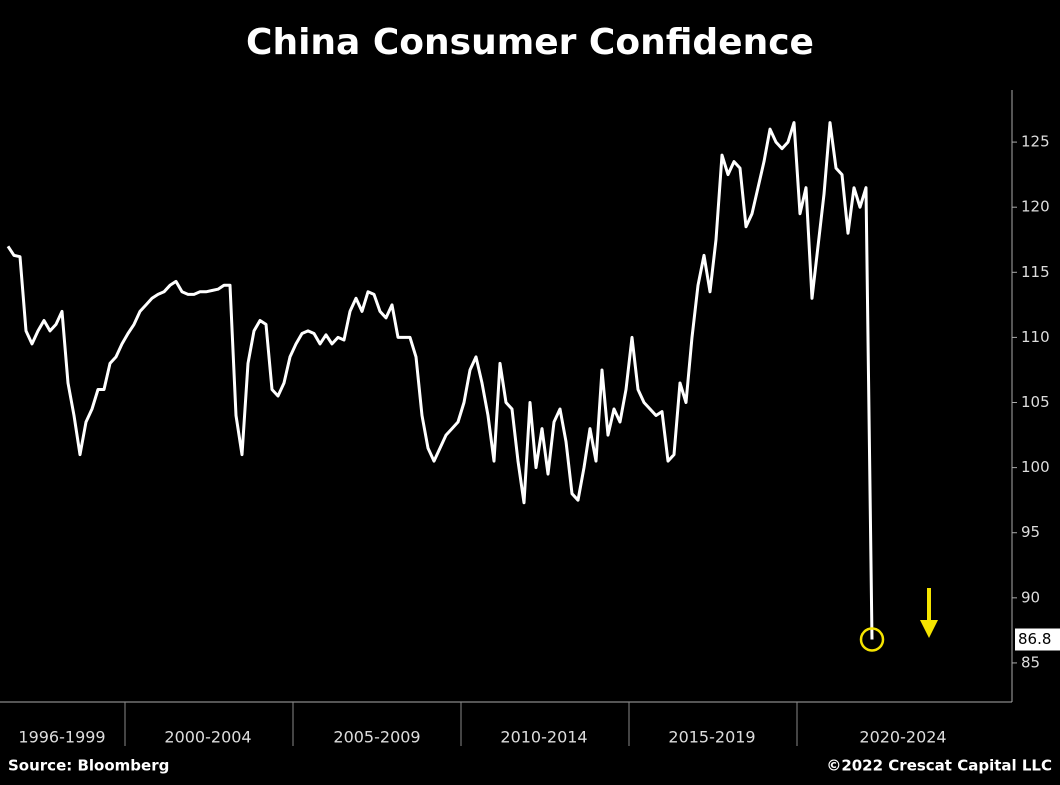 Image resolution: width=1060 pixels, height=785 pixels. What do you see at coordinates (530, 42) in the screenshot?
I see `chart-title: China Consumer Confidence` at bounding box center [530, 42].